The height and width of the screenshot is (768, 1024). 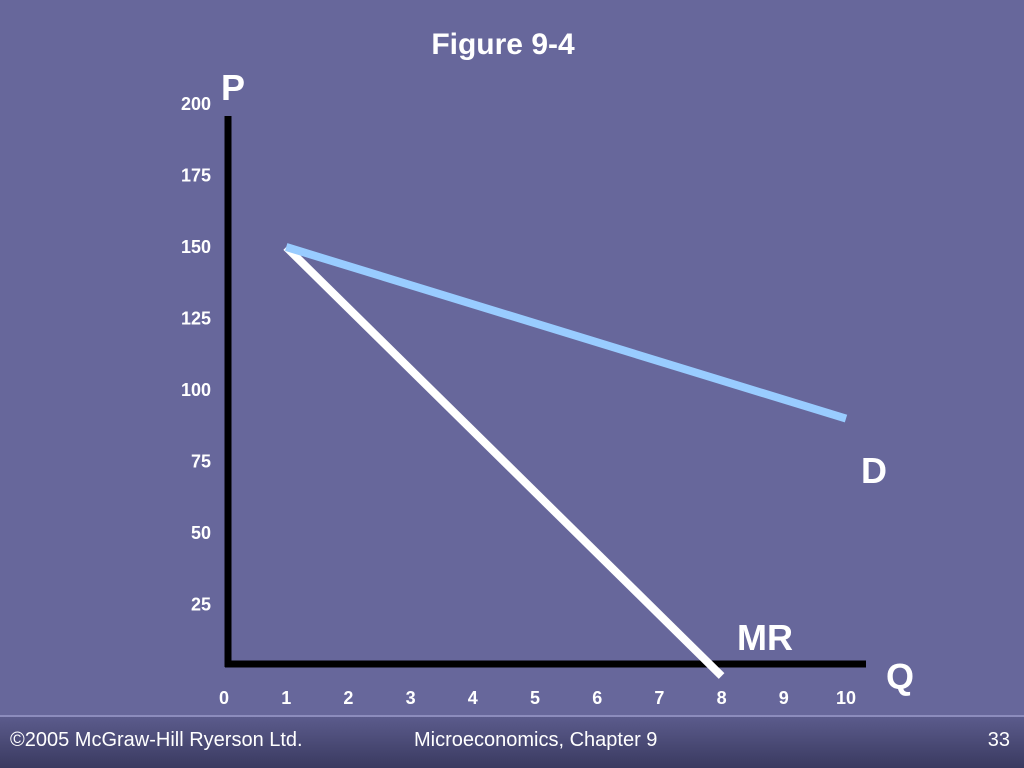 What do you see at coordinates (784, 698) in the screenshot?
I see `x-tick-label: 9` at bounding box center [784, 698].